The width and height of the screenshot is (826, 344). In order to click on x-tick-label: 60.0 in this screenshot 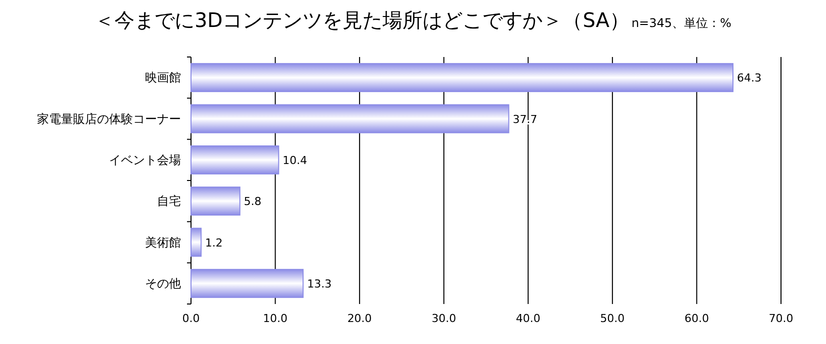, I will do `click(696, 318)`.